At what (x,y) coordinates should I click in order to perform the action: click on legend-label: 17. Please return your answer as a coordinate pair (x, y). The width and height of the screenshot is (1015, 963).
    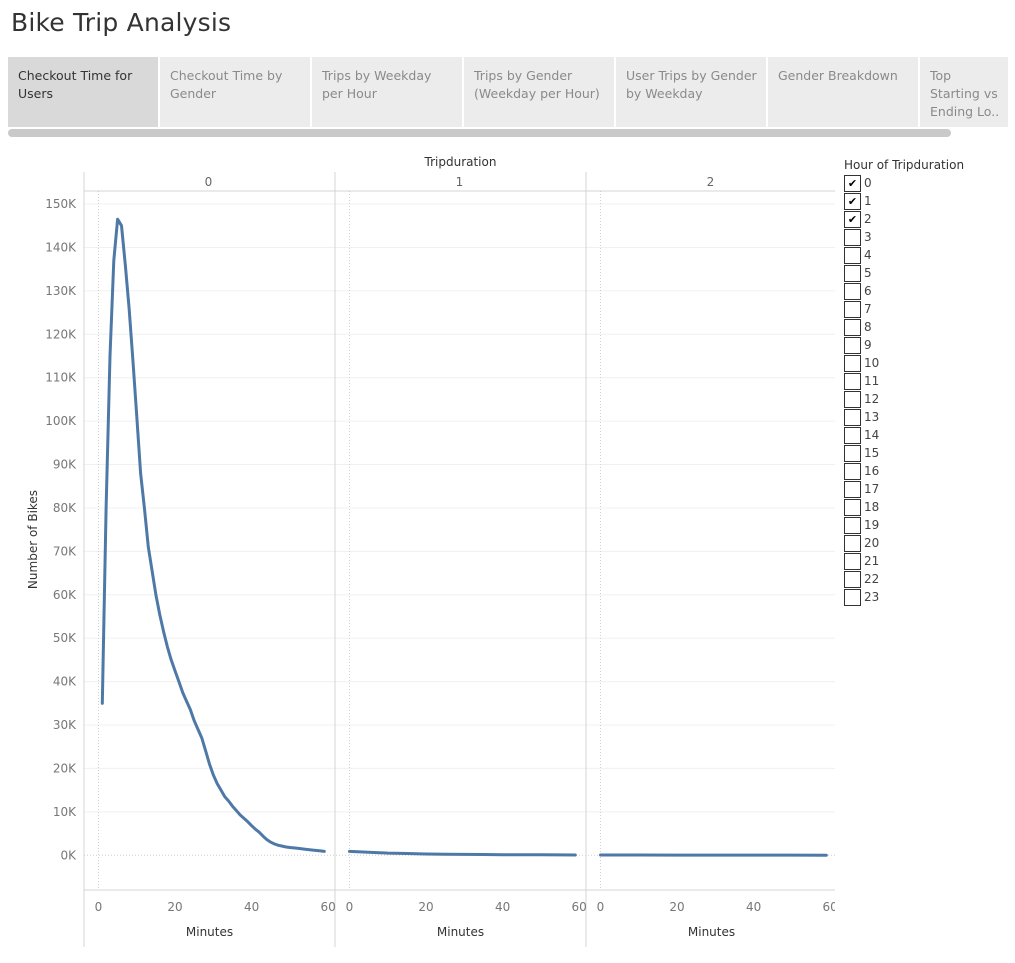
    Looking at the image, I should click on (872, 489).